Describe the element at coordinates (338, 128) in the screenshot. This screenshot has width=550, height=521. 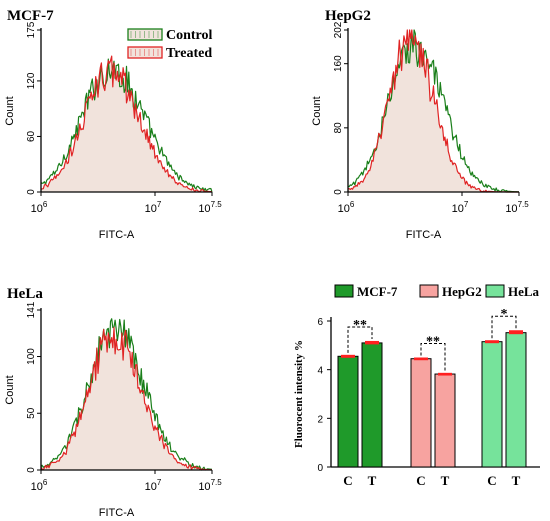
I see `y-tick-label: 80` at that location.